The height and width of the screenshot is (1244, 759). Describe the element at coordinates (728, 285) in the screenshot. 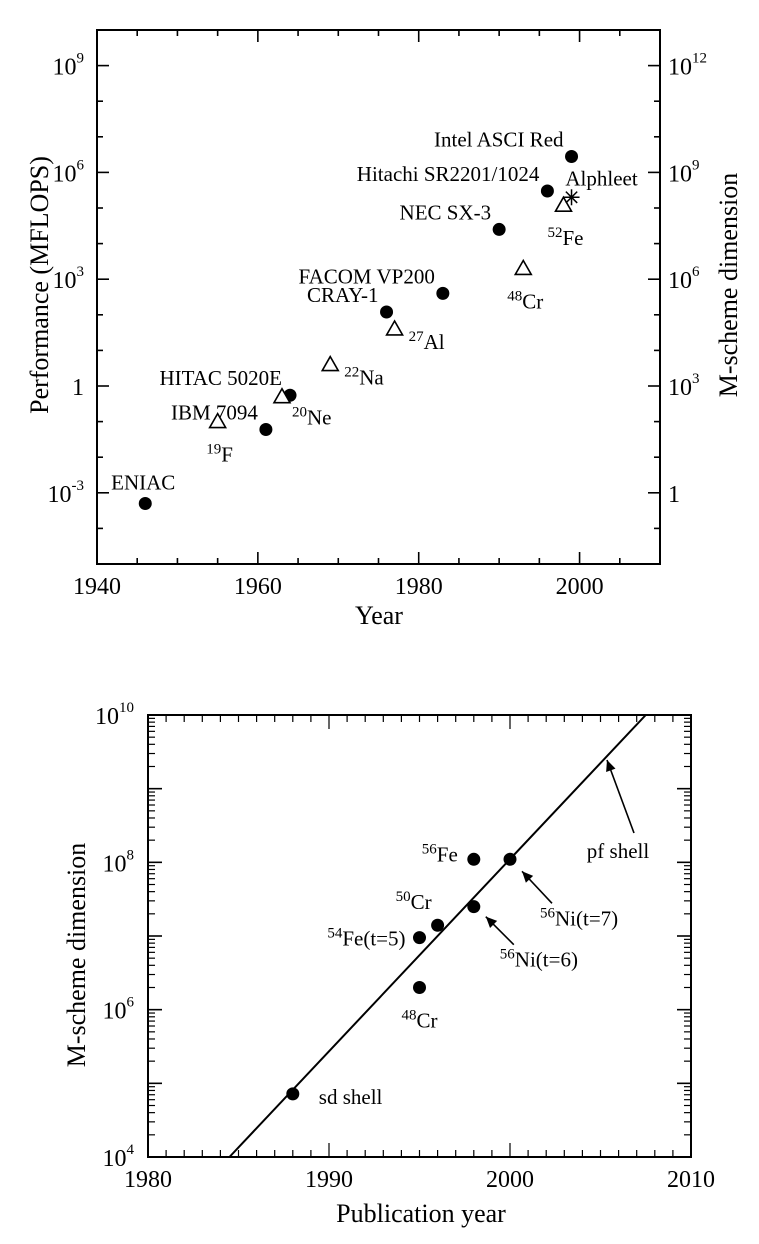

I see `top-y2-axis-label: M-scheme dimension` at that location.